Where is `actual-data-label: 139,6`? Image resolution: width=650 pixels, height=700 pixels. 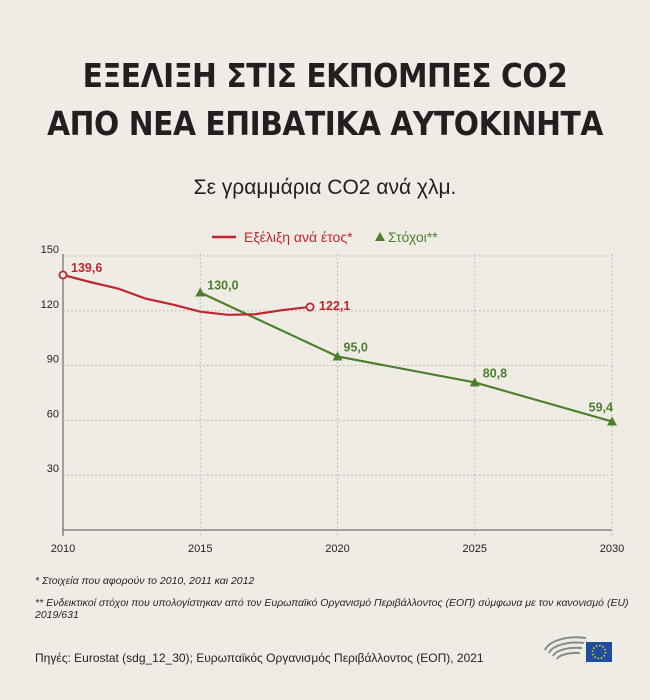 actual-data-label: 139,6 is located at coordinates (86, 268).